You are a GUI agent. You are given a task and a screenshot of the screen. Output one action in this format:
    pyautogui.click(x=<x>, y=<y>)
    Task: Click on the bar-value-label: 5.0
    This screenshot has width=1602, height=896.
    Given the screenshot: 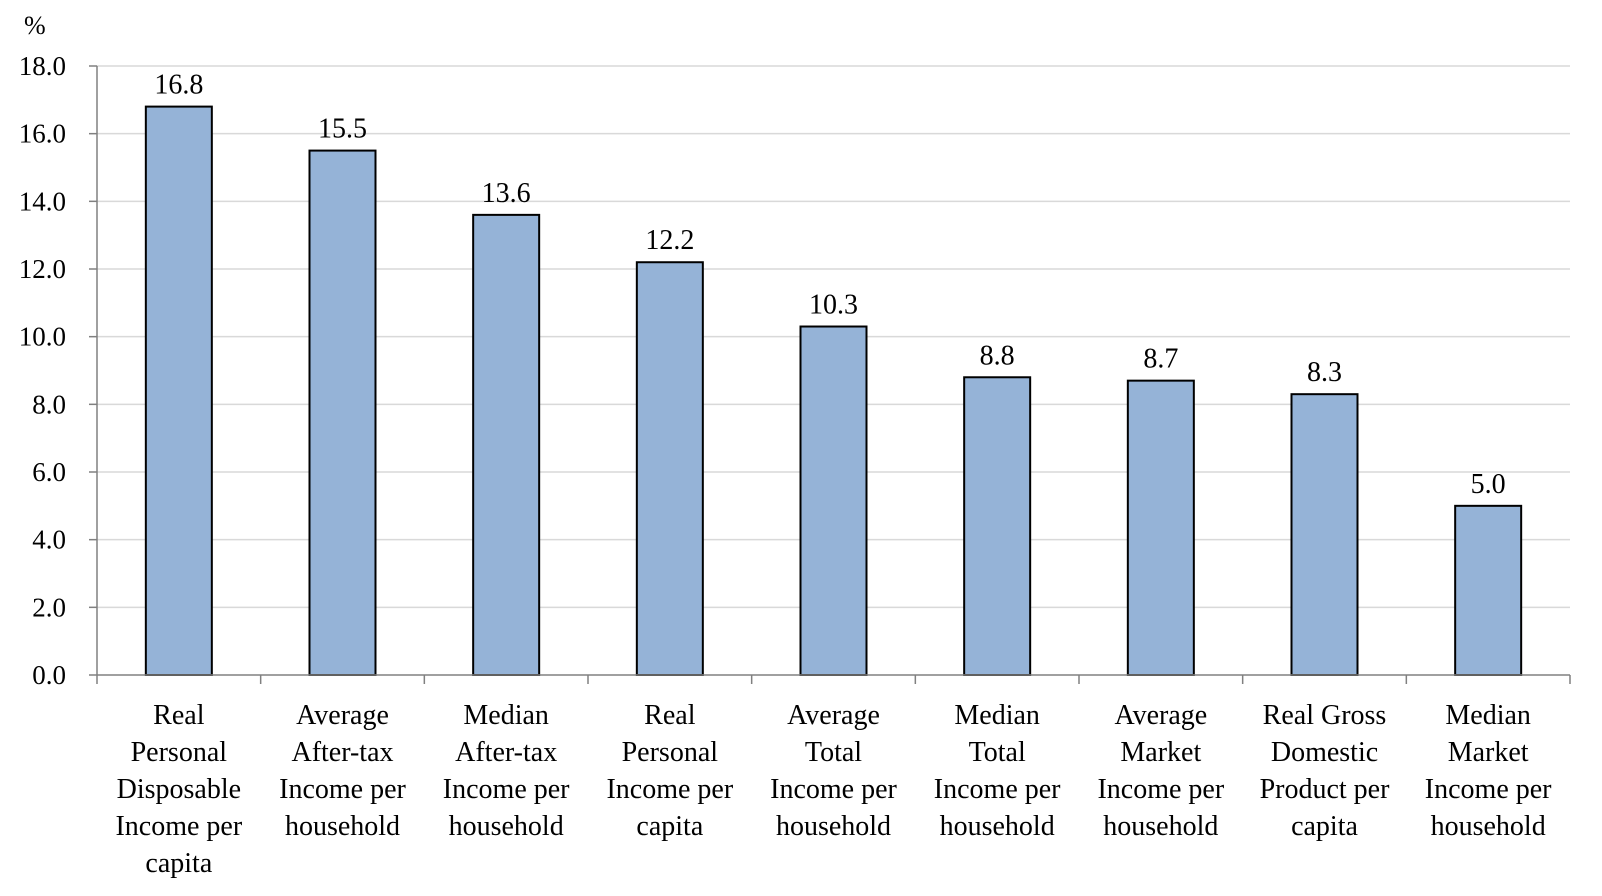 What is the action you would take?
    pyautogui.click(x=1488, y=484)
    